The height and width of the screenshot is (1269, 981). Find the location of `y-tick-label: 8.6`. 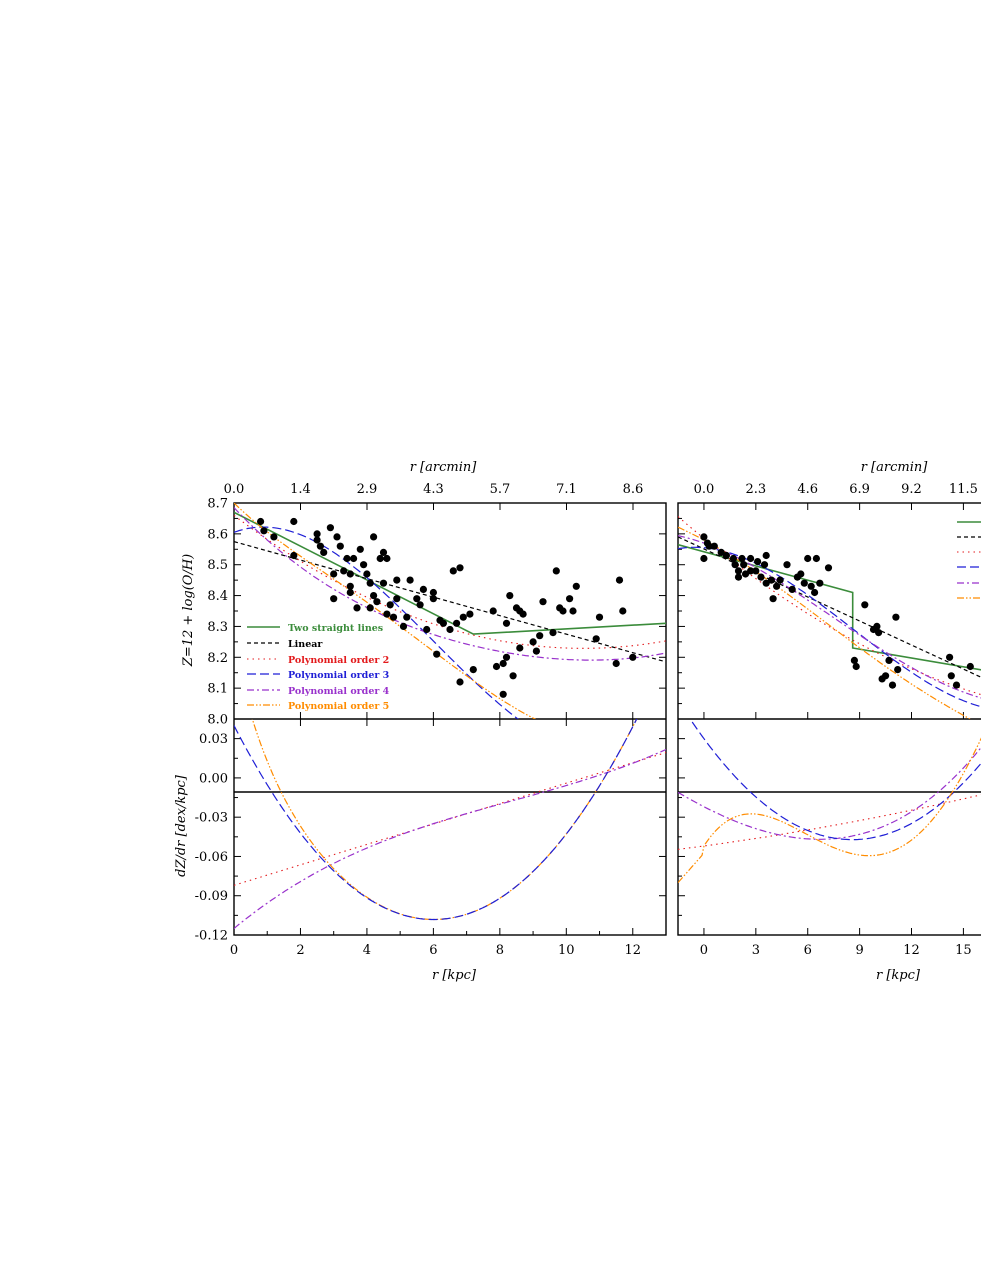

y-tick-label: 8.6 is located at coordinates (217, 534).